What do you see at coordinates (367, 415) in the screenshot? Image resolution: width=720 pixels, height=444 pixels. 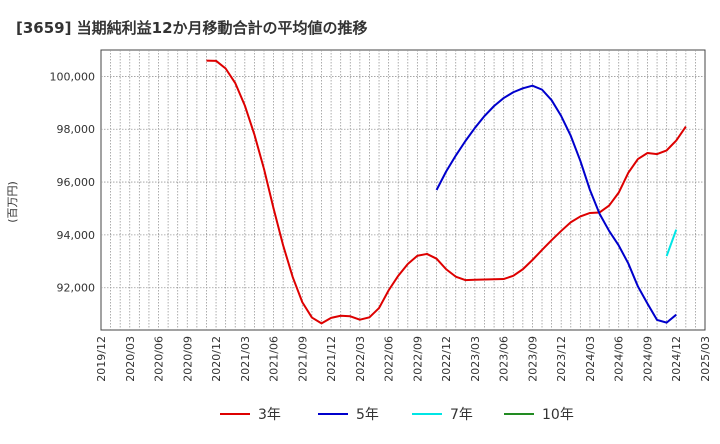 I see `legend-label: 5年` at bounding box center [367, 415].